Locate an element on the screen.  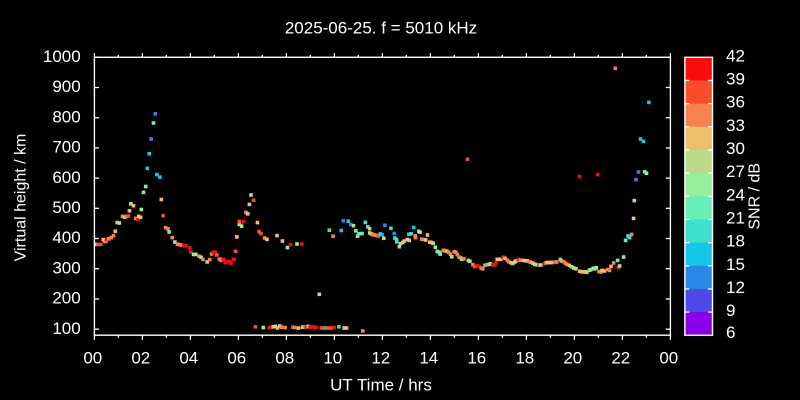
svg-text: 100 is located at coordinates (66, 328).